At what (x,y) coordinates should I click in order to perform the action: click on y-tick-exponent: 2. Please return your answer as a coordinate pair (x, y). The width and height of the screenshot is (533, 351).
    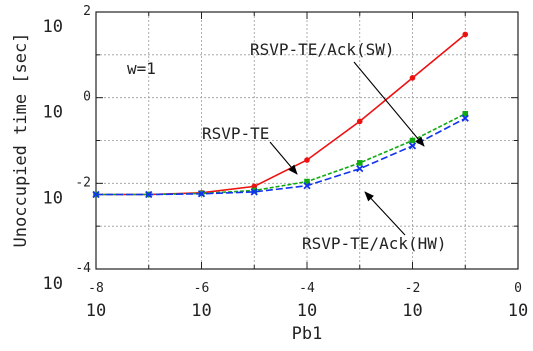
    Looking at the image, I should click on (87, 11).